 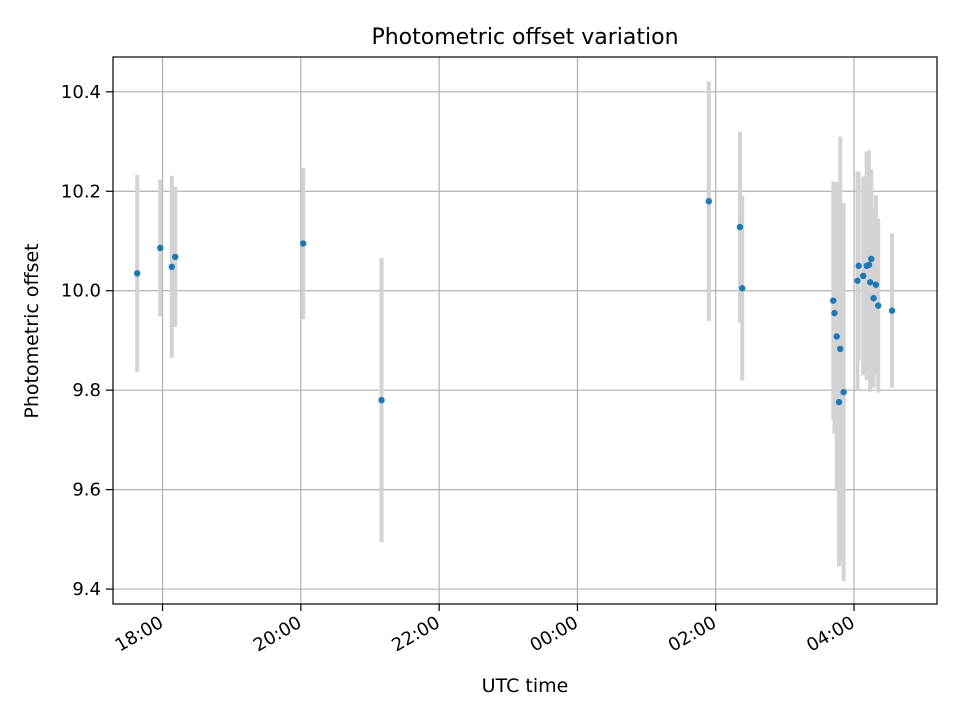 I want to click on x-tick-label: 00:00, so click(x=554, y=634).